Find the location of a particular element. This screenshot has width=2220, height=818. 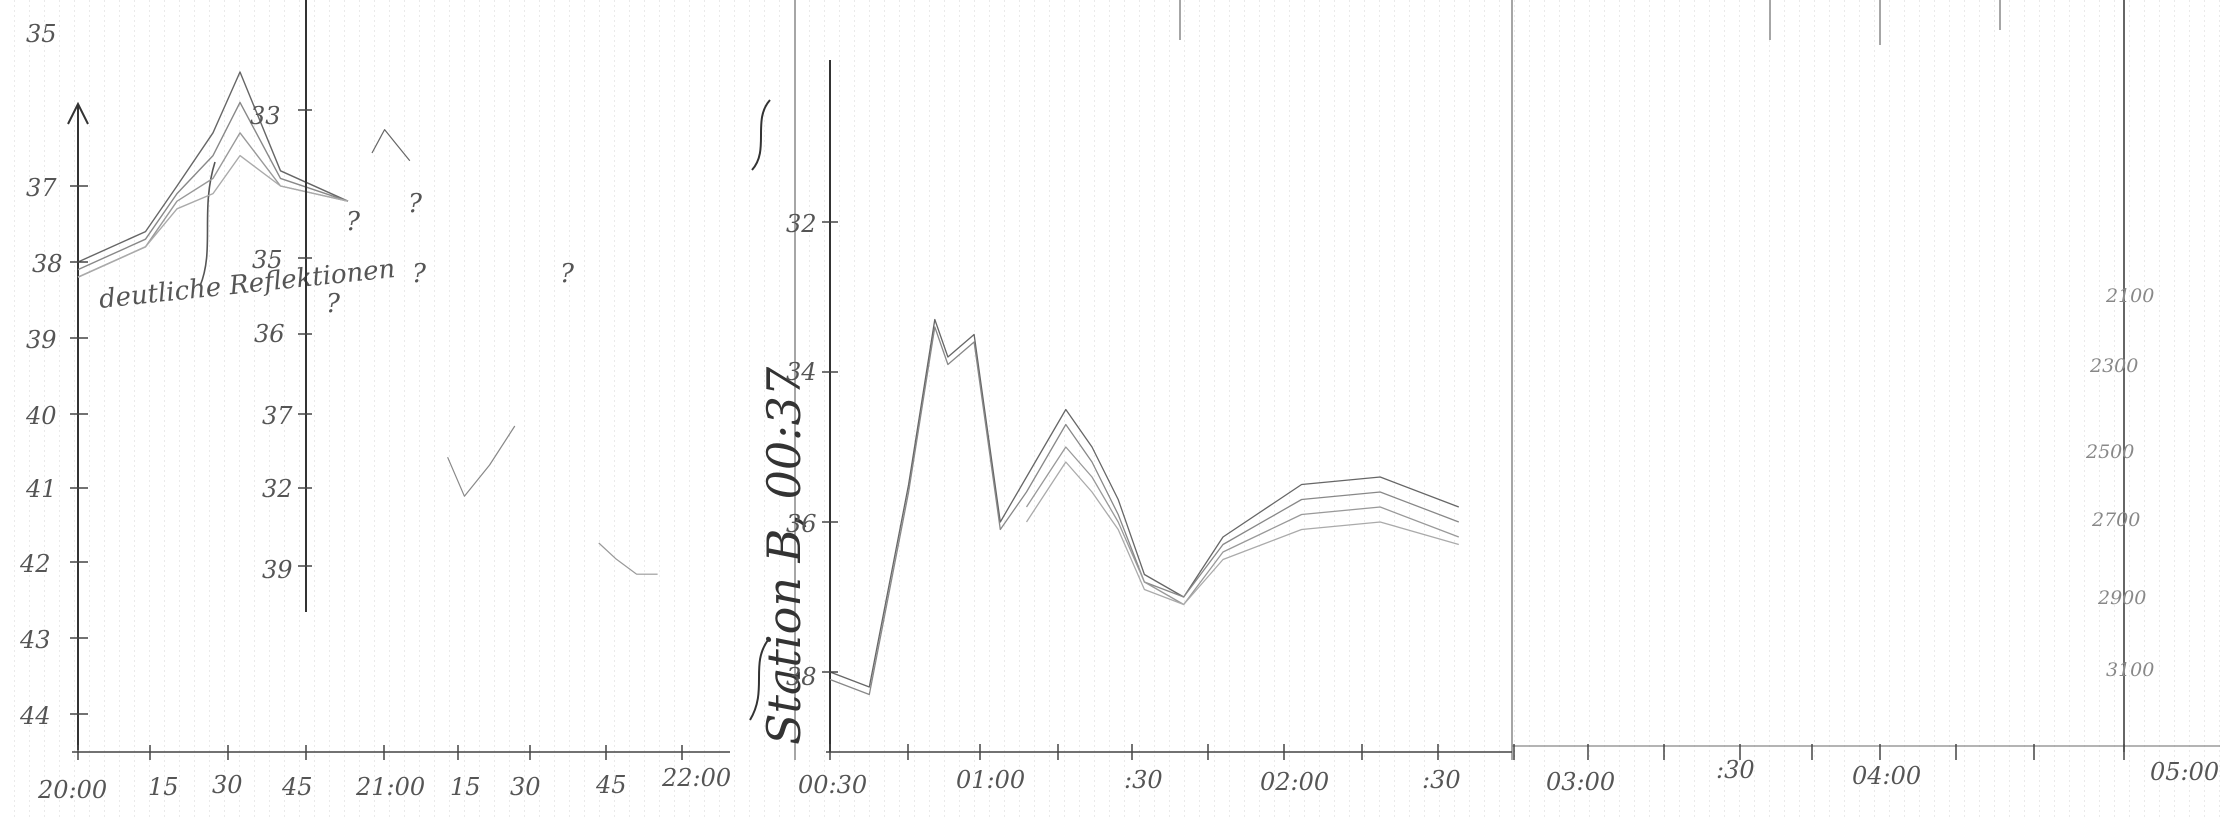

left-y-tick-label: 35 is located at coordinates (41, 34).